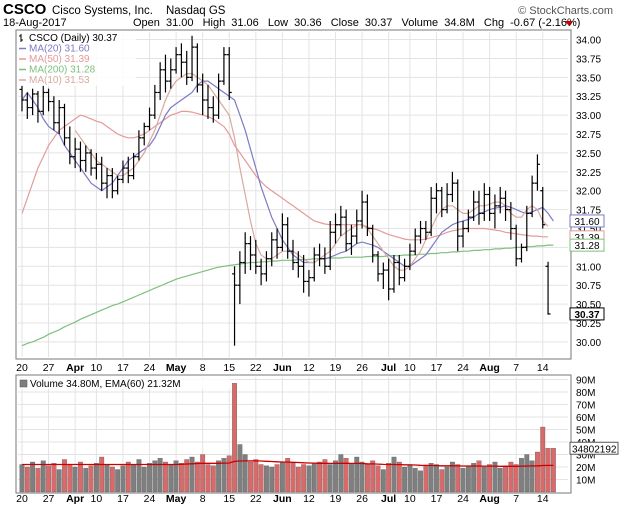  Describe the element at coordinates (545, 23) in the screenshot. I see `chg-value: -0.67 (-2.16%)` at that location.